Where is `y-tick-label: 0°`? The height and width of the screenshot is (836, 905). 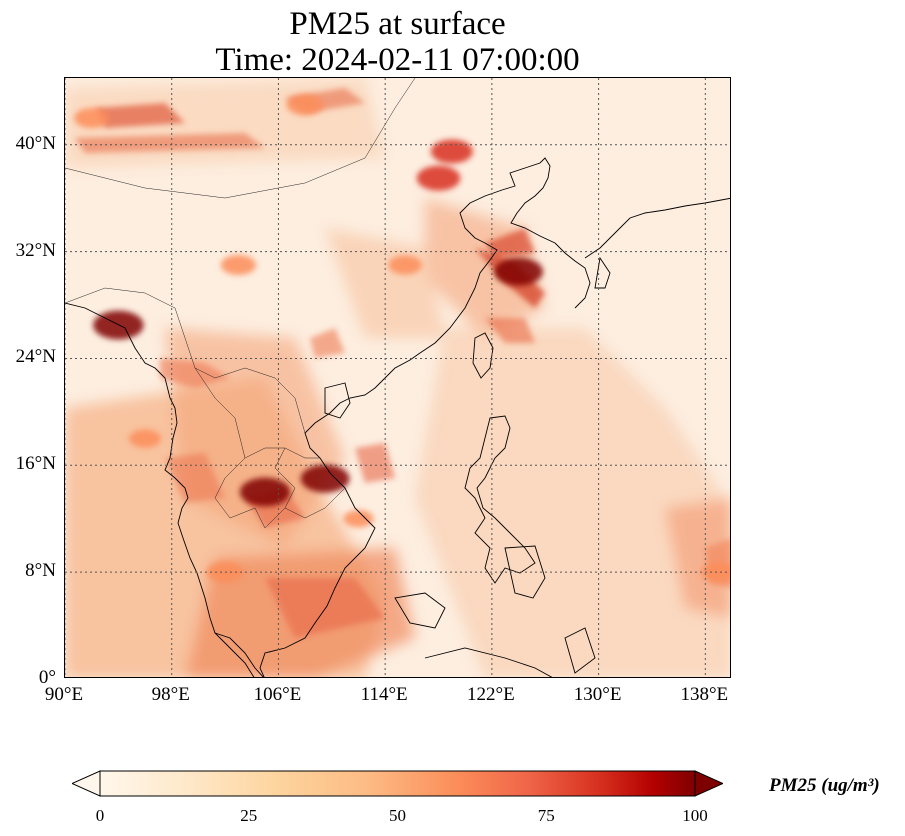
y-tick-label: 0° is located at coordinates (47, 677).